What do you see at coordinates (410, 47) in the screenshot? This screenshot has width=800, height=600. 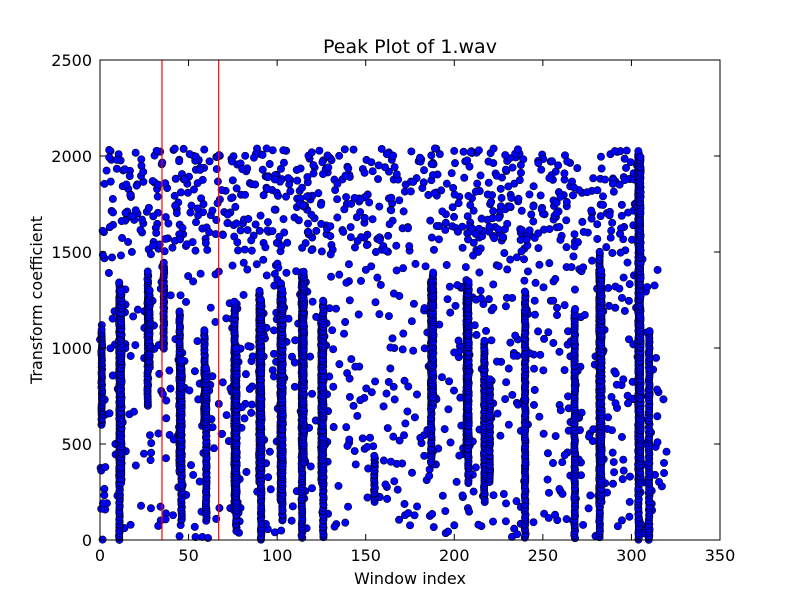 I see `chart-title: Peak Plot of 1.wav` at bounding box center [410, 47].